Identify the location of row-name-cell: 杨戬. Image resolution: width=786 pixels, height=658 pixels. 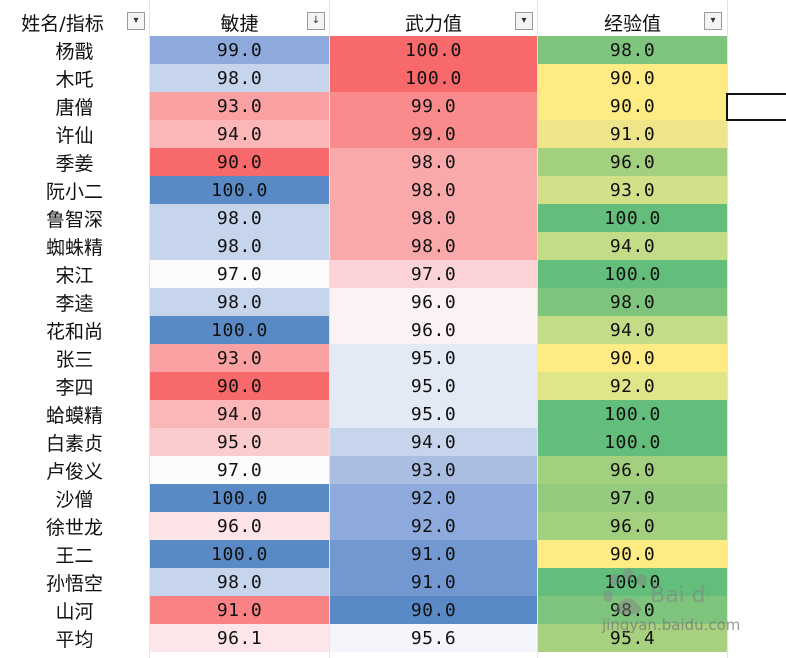
(74, 51).